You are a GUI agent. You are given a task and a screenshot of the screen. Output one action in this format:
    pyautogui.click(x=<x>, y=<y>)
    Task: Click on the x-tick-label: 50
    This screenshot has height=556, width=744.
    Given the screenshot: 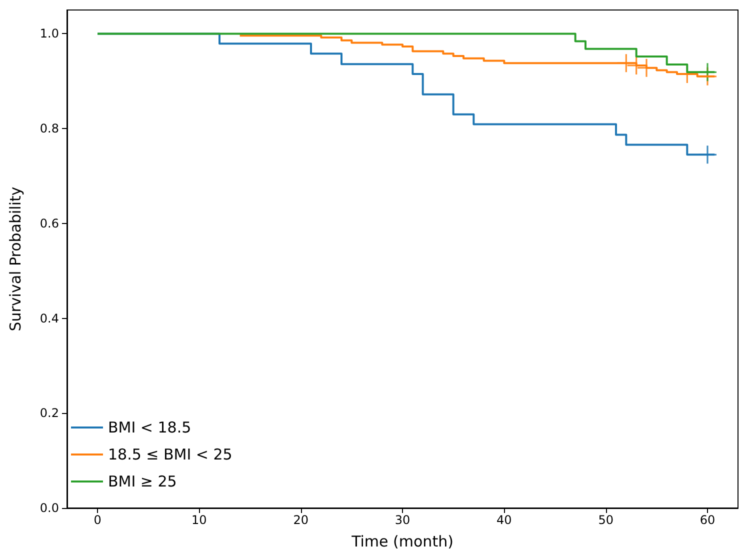 What is the action you would take?
    pyautogui.click(x=606, y=520)
    